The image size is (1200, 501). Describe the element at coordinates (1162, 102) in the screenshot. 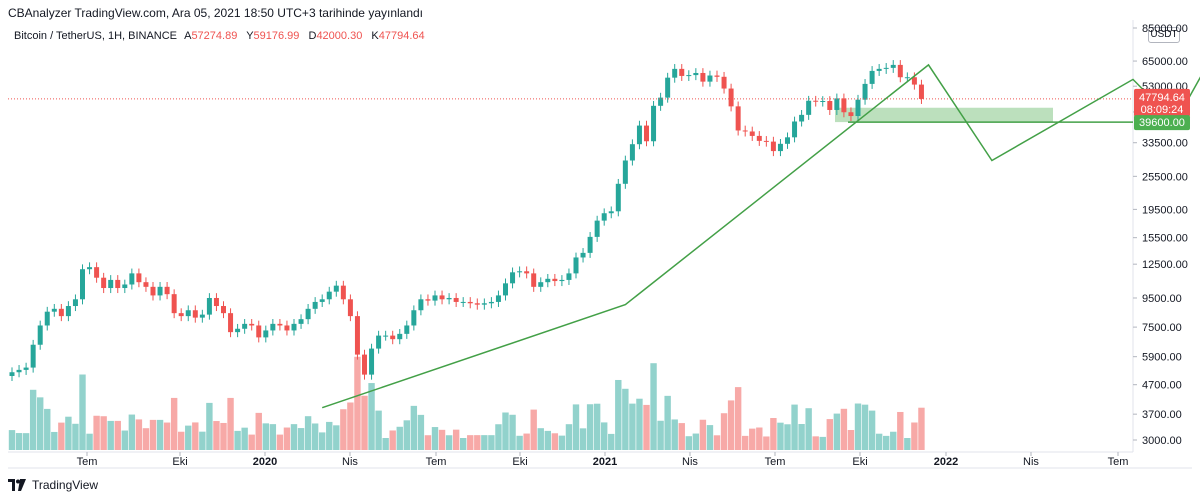

I see `last-price-badge` at that location.